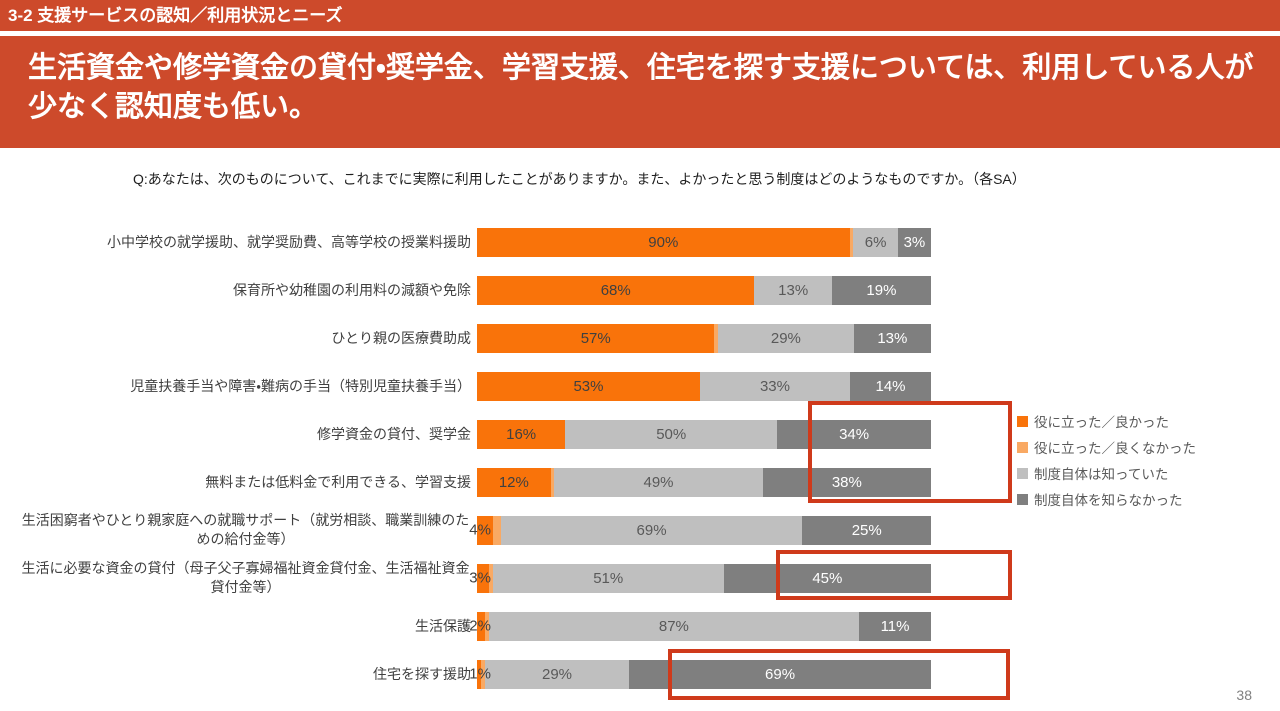 This screenshot has width=1280, height=711. I want to click on bar-row: 無料または低料金で利用できる、学習支援 12% 49% 38%, so click(506, 482).